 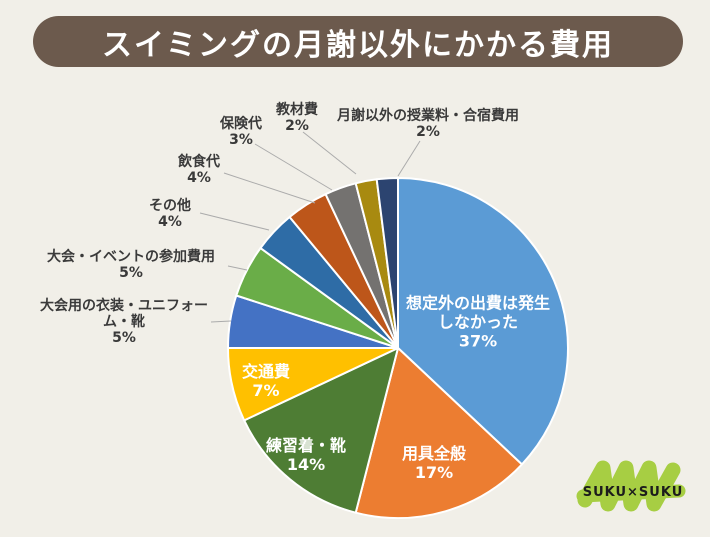 I want to click on slice-label-1: 用具全般 17%, so click(x=434, y=463).